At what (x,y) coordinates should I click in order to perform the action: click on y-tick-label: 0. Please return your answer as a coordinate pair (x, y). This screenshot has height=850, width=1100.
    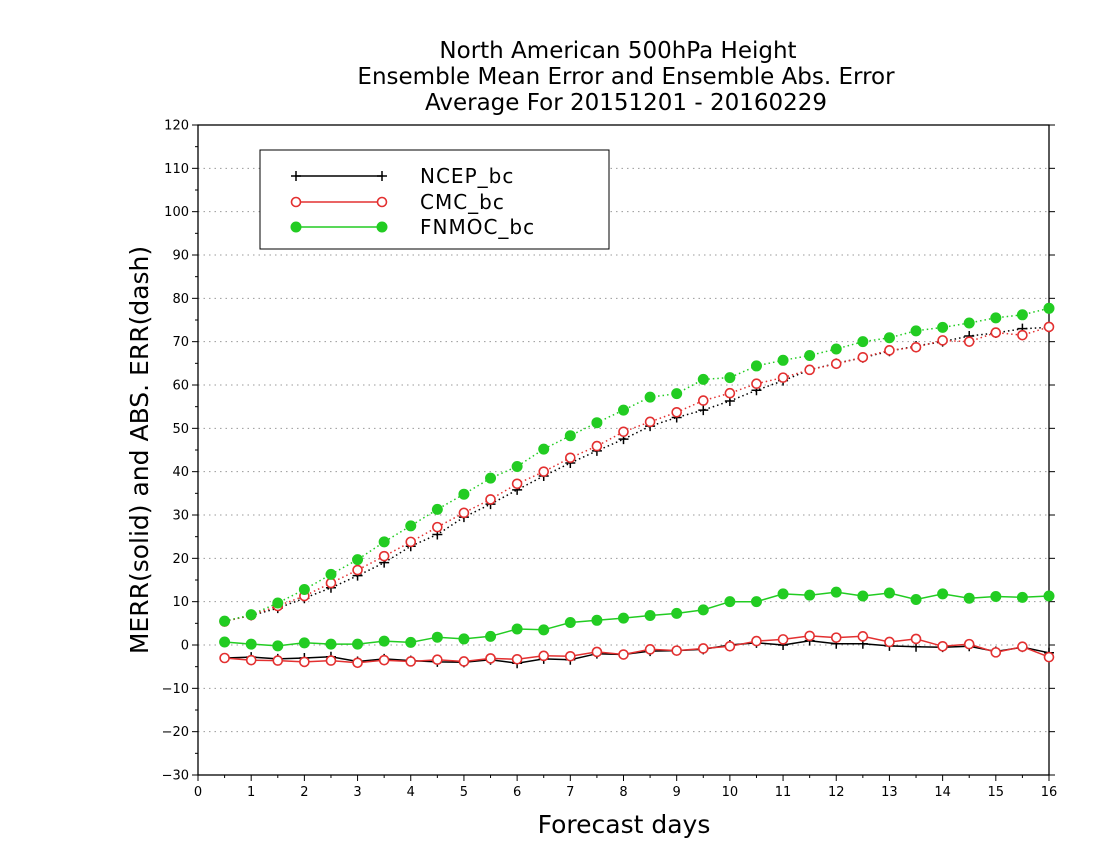
    Looking at the image, I should click on (185, 646).